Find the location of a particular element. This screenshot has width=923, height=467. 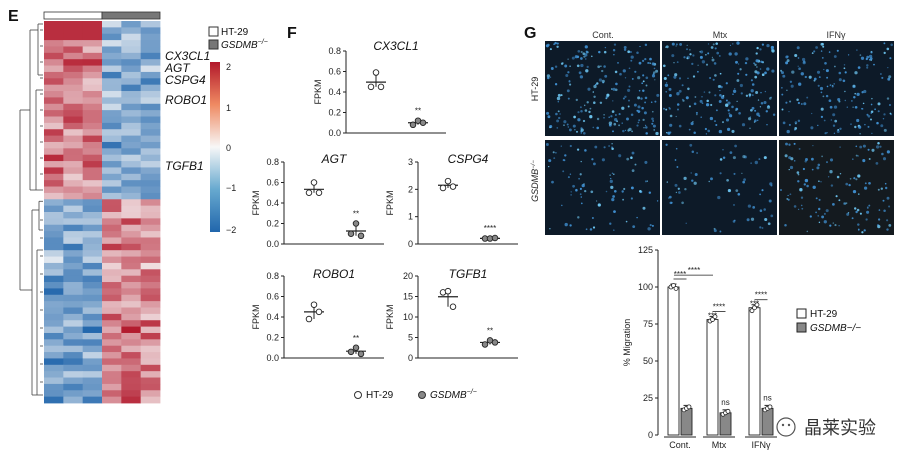

y-tick-label: 0.4 is located at coordinates (272, 203).